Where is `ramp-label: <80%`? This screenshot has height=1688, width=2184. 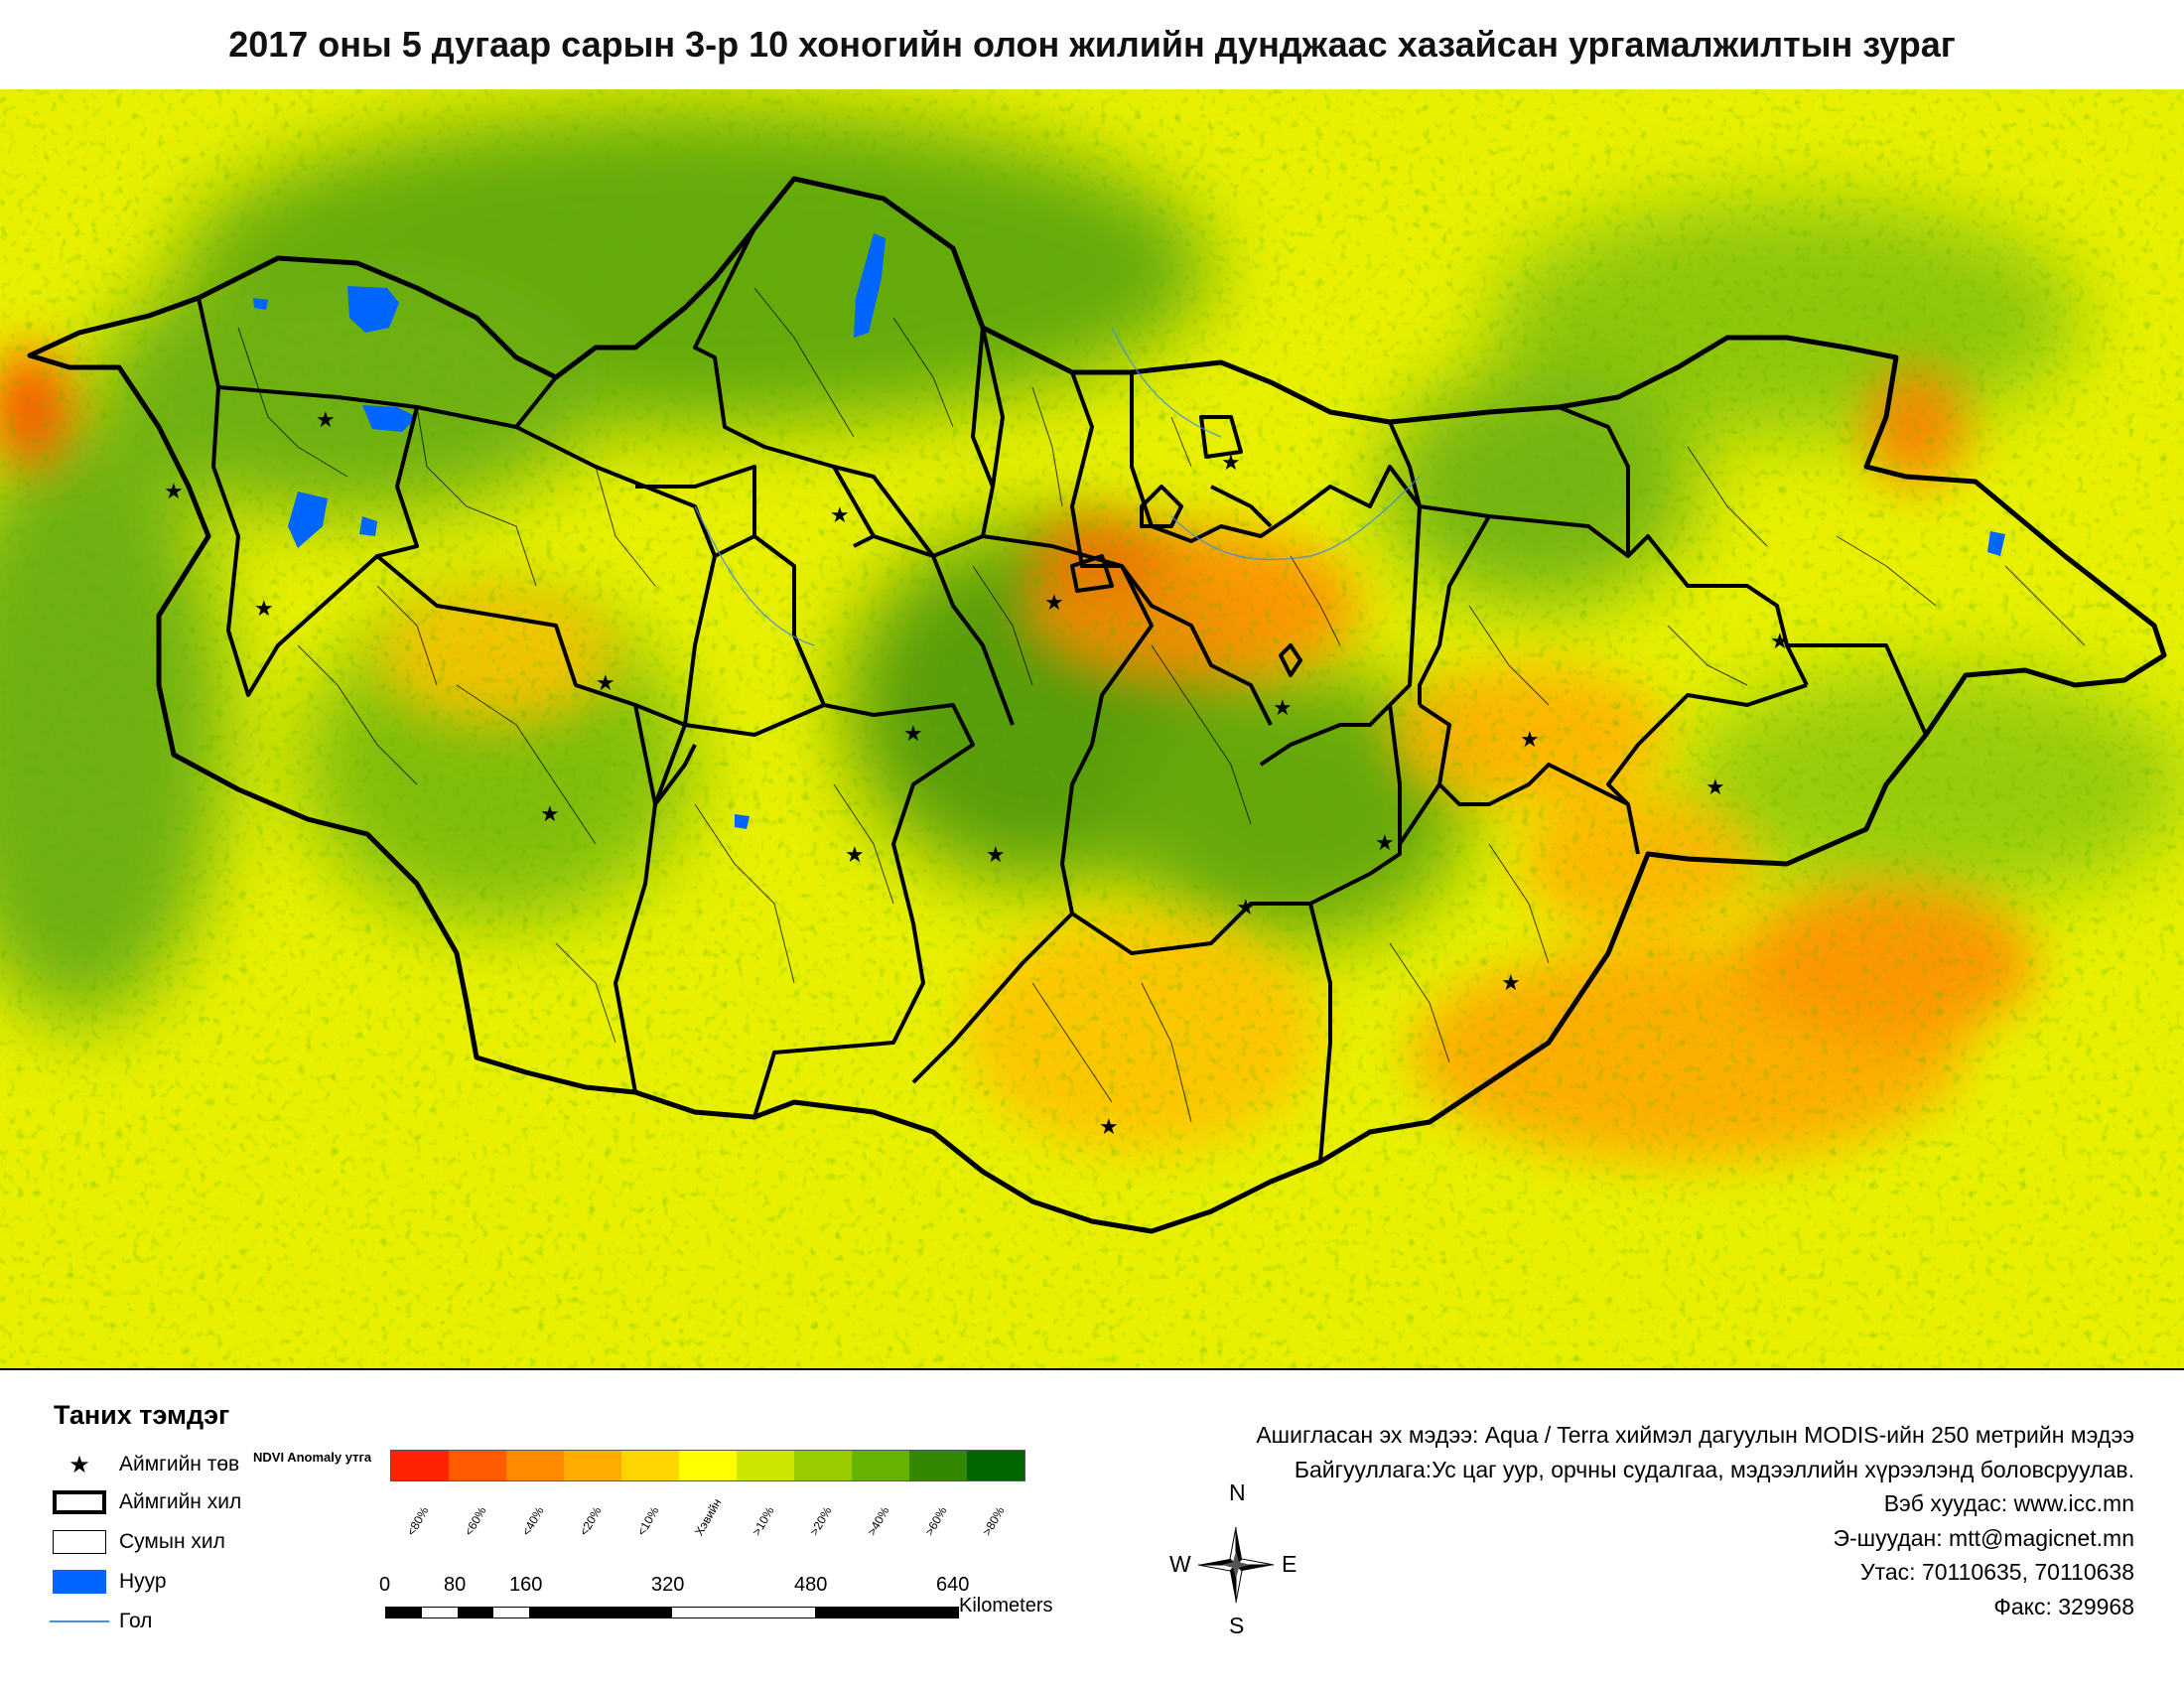 ramp-label: <80% is located at coordinates (418, 1521).